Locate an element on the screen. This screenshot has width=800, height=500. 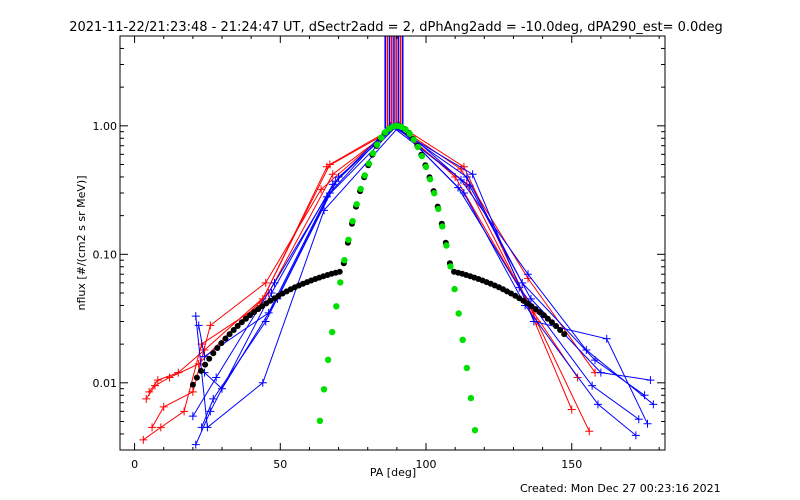
x-tick-label-0: 0 is located at coordinates (134, 464).